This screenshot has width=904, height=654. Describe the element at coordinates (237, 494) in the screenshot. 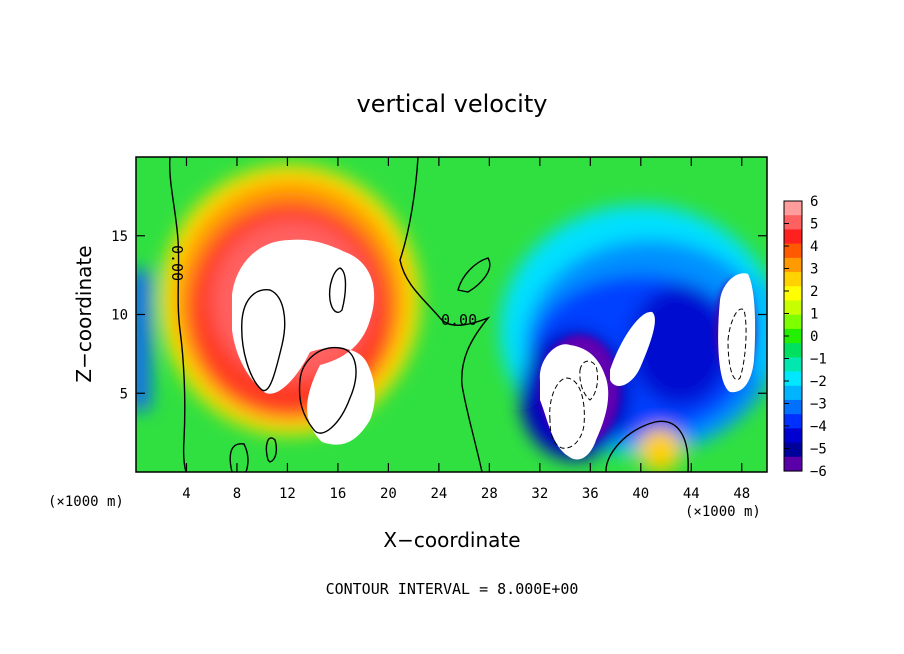

I see `x-tick-label: 8` at that location.